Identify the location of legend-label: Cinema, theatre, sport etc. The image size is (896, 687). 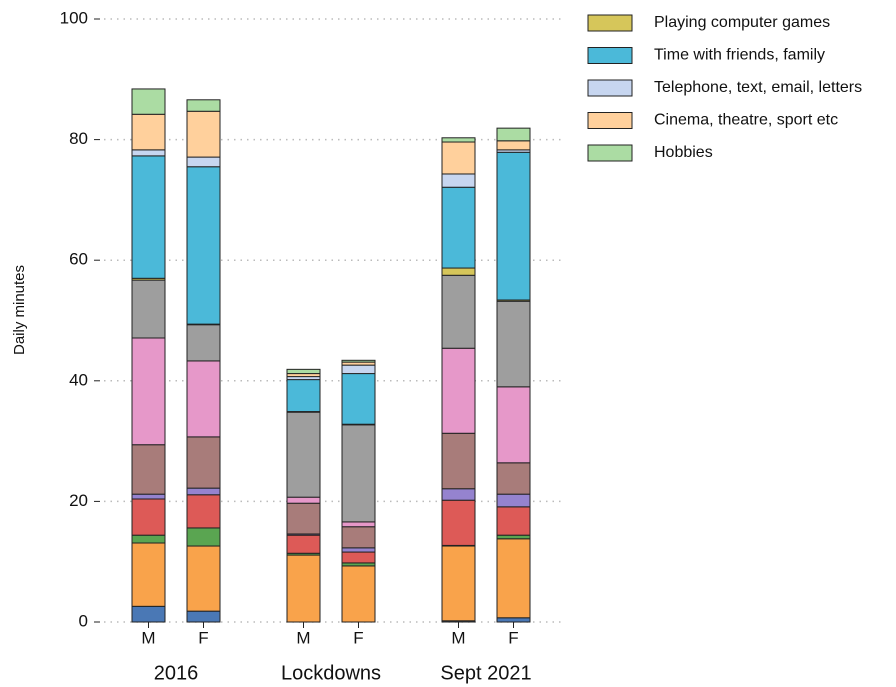
(746, 120).